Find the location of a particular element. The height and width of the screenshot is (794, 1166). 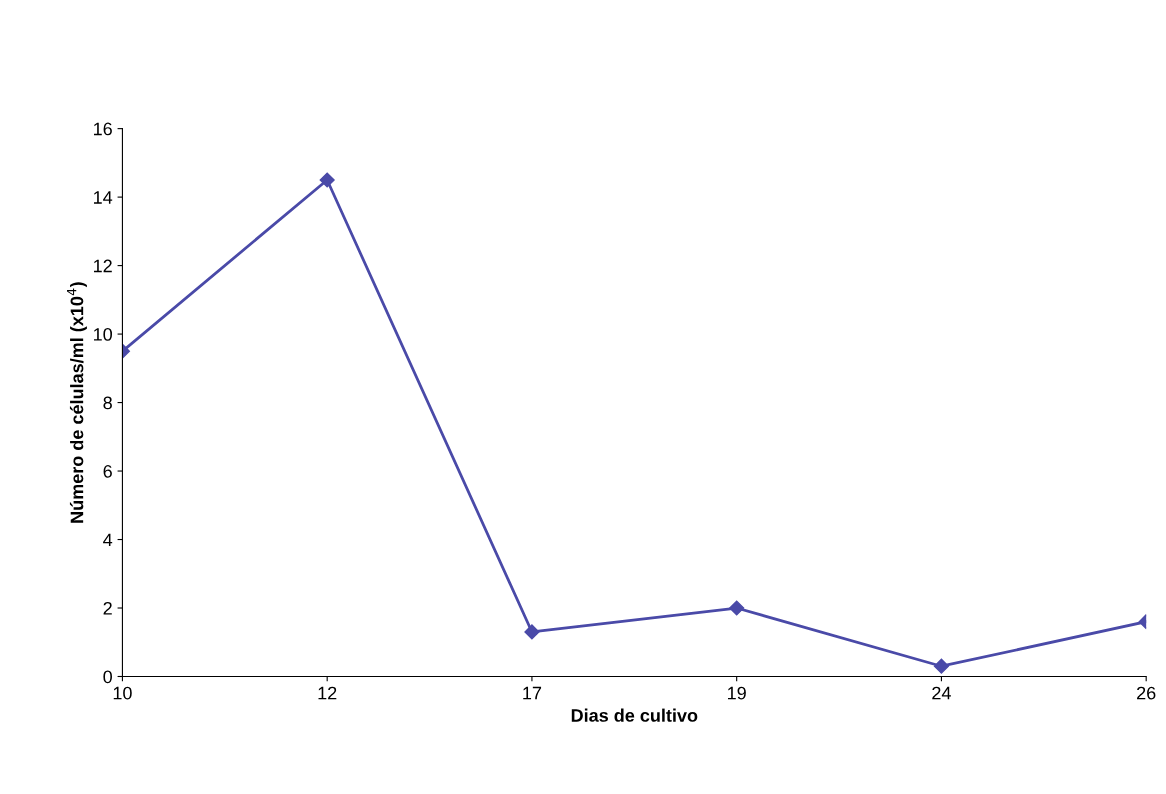

y-tick-label: 16 is located at coordinates (103, 129).